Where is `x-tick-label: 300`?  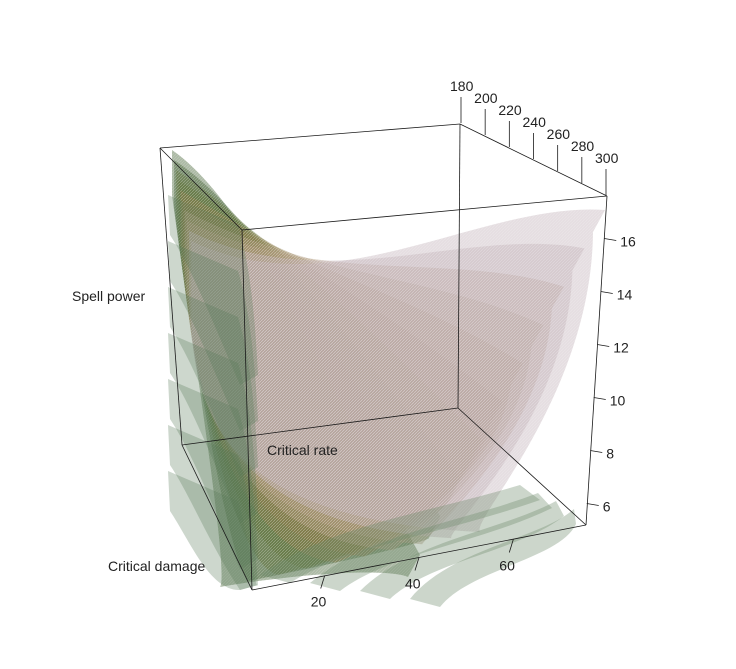 x-tick-label: 300 is located at coordinates (607, 158).